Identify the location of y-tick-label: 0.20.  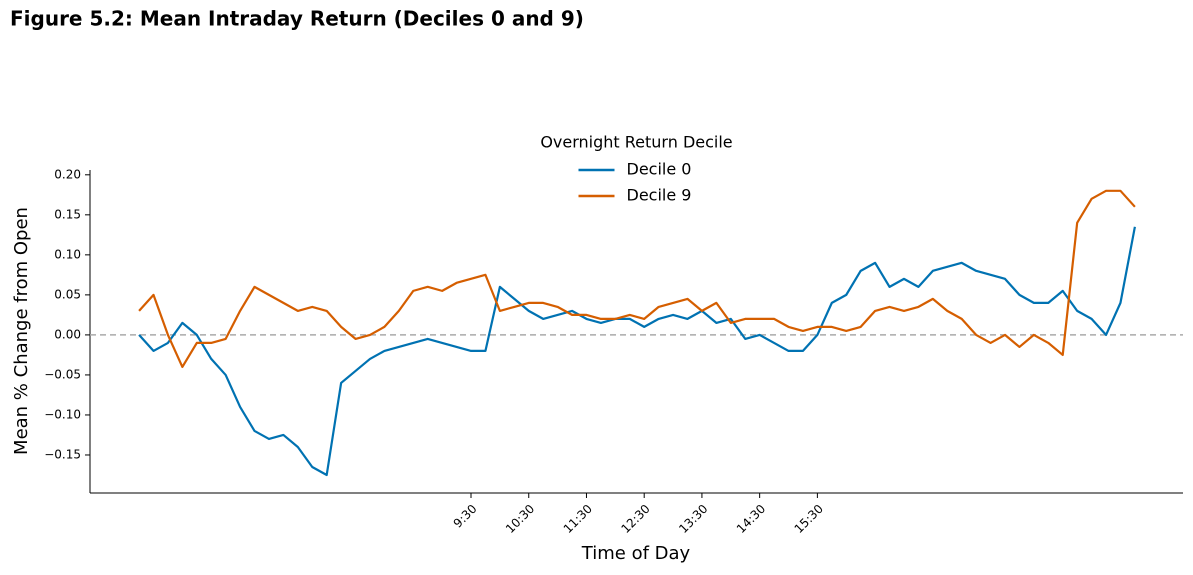
(67, 174).